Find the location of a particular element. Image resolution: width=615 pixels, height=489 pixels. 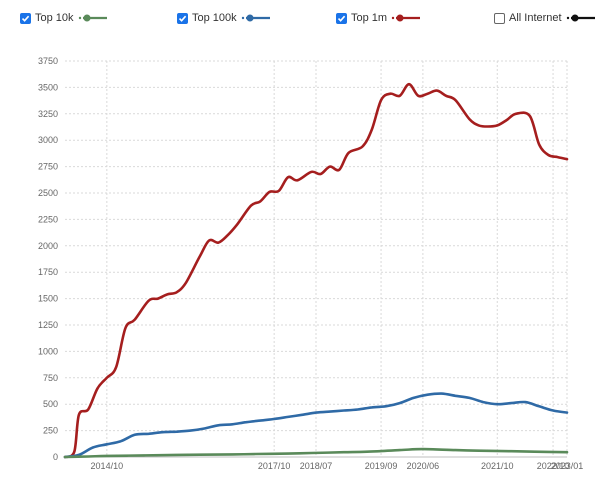

legend-label-top-1m: Top 1m is located at coordinates (369, 18).